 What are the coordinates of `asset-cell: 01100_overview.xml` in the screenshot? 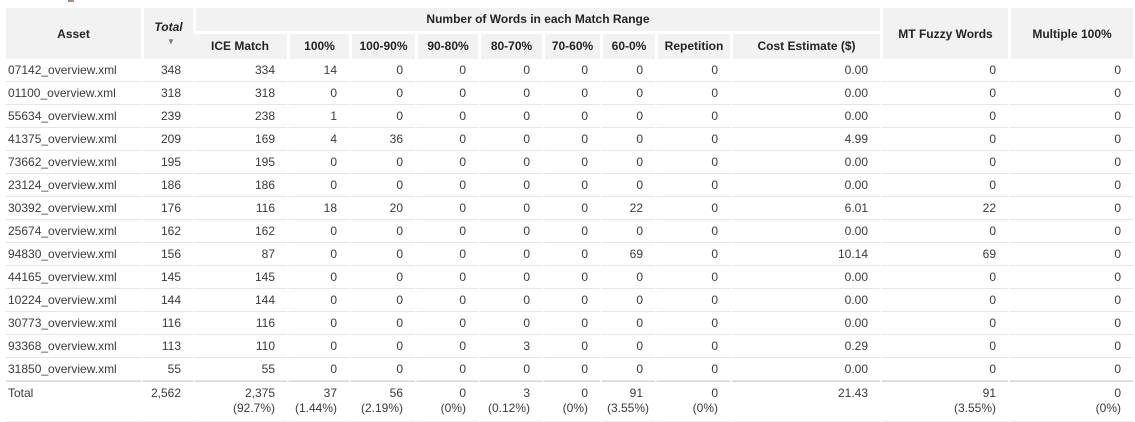 It's located at (73, 93).